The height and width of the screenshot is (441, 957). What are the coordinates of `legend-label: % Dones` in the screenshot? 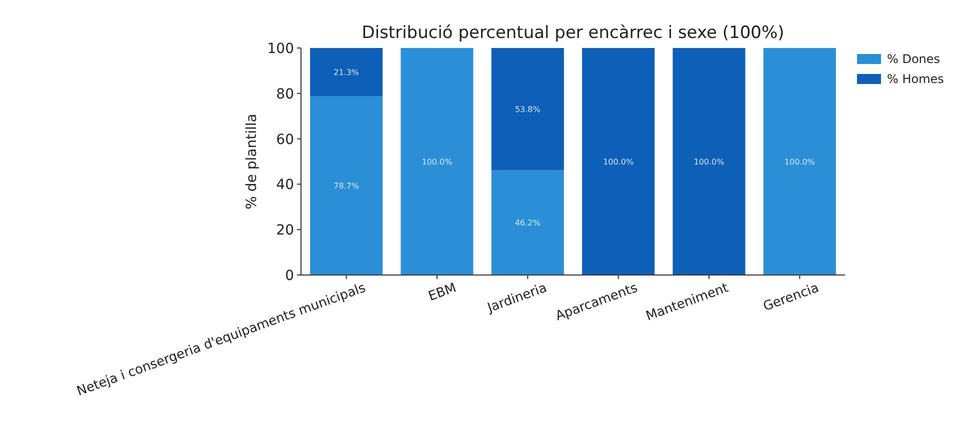 It's located at (913, 59).